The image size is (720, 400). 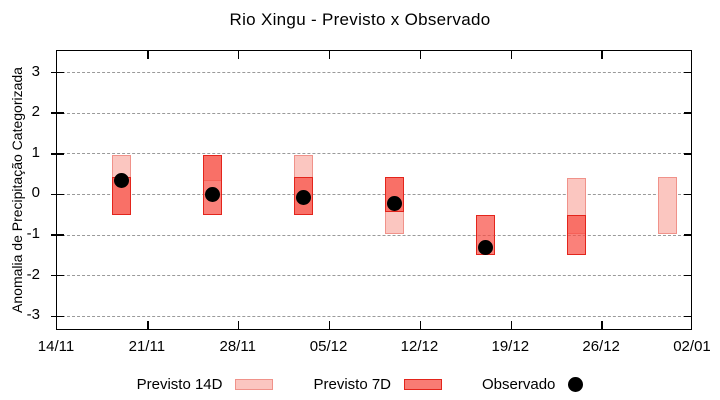 I want to click on y-tick-label: -2, so click(x=33, y=274).